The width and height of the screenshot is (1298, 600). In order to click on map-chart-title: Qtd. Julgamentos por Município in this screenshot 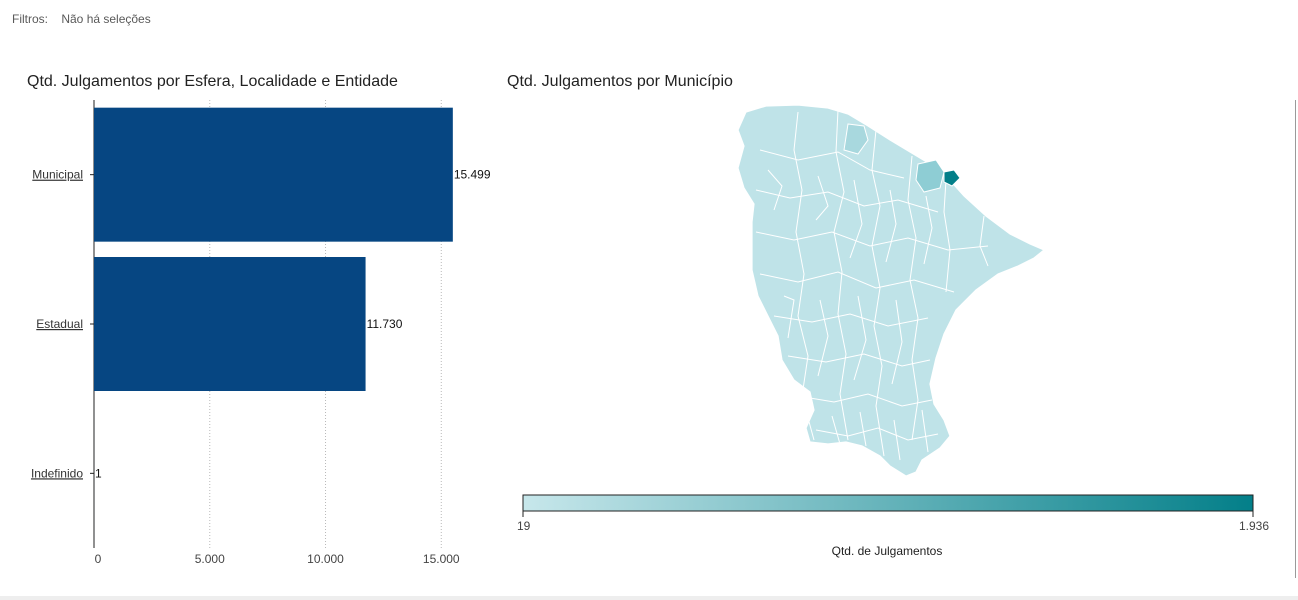, I will do `click(620, 81)`.